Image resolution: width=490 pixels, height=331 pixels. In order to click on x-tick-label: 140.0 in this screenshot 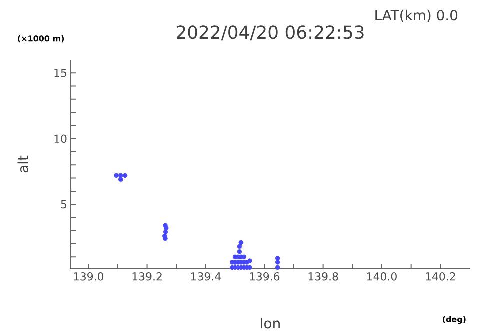, I will do `click(382, 276)`.